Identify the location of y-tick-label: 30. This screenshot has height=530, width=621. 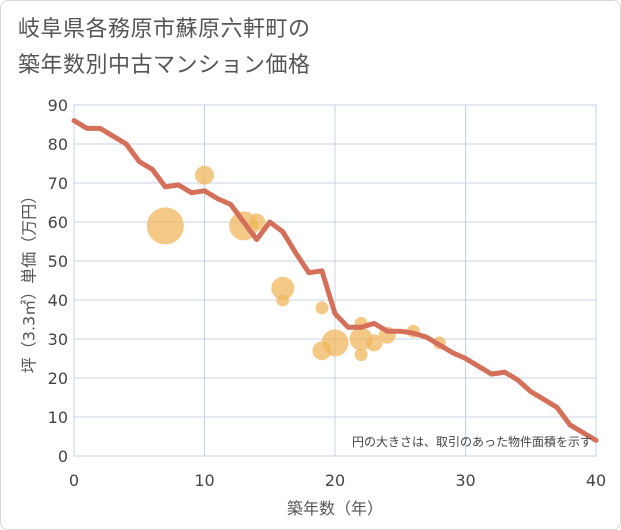
(58, 339).